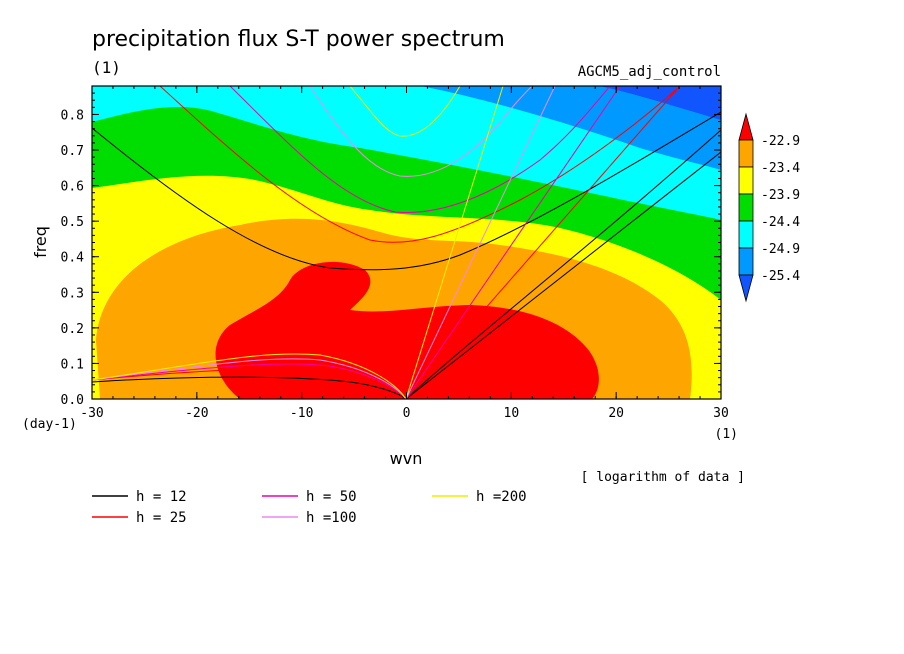 This screenshot has height=654, width=904. Describe the element at coordinates (769, 207) in the screenshot. I see `colorbar: -22.9 -23.4 -23.9 -24.4 -24.9 -25.4` at that location.